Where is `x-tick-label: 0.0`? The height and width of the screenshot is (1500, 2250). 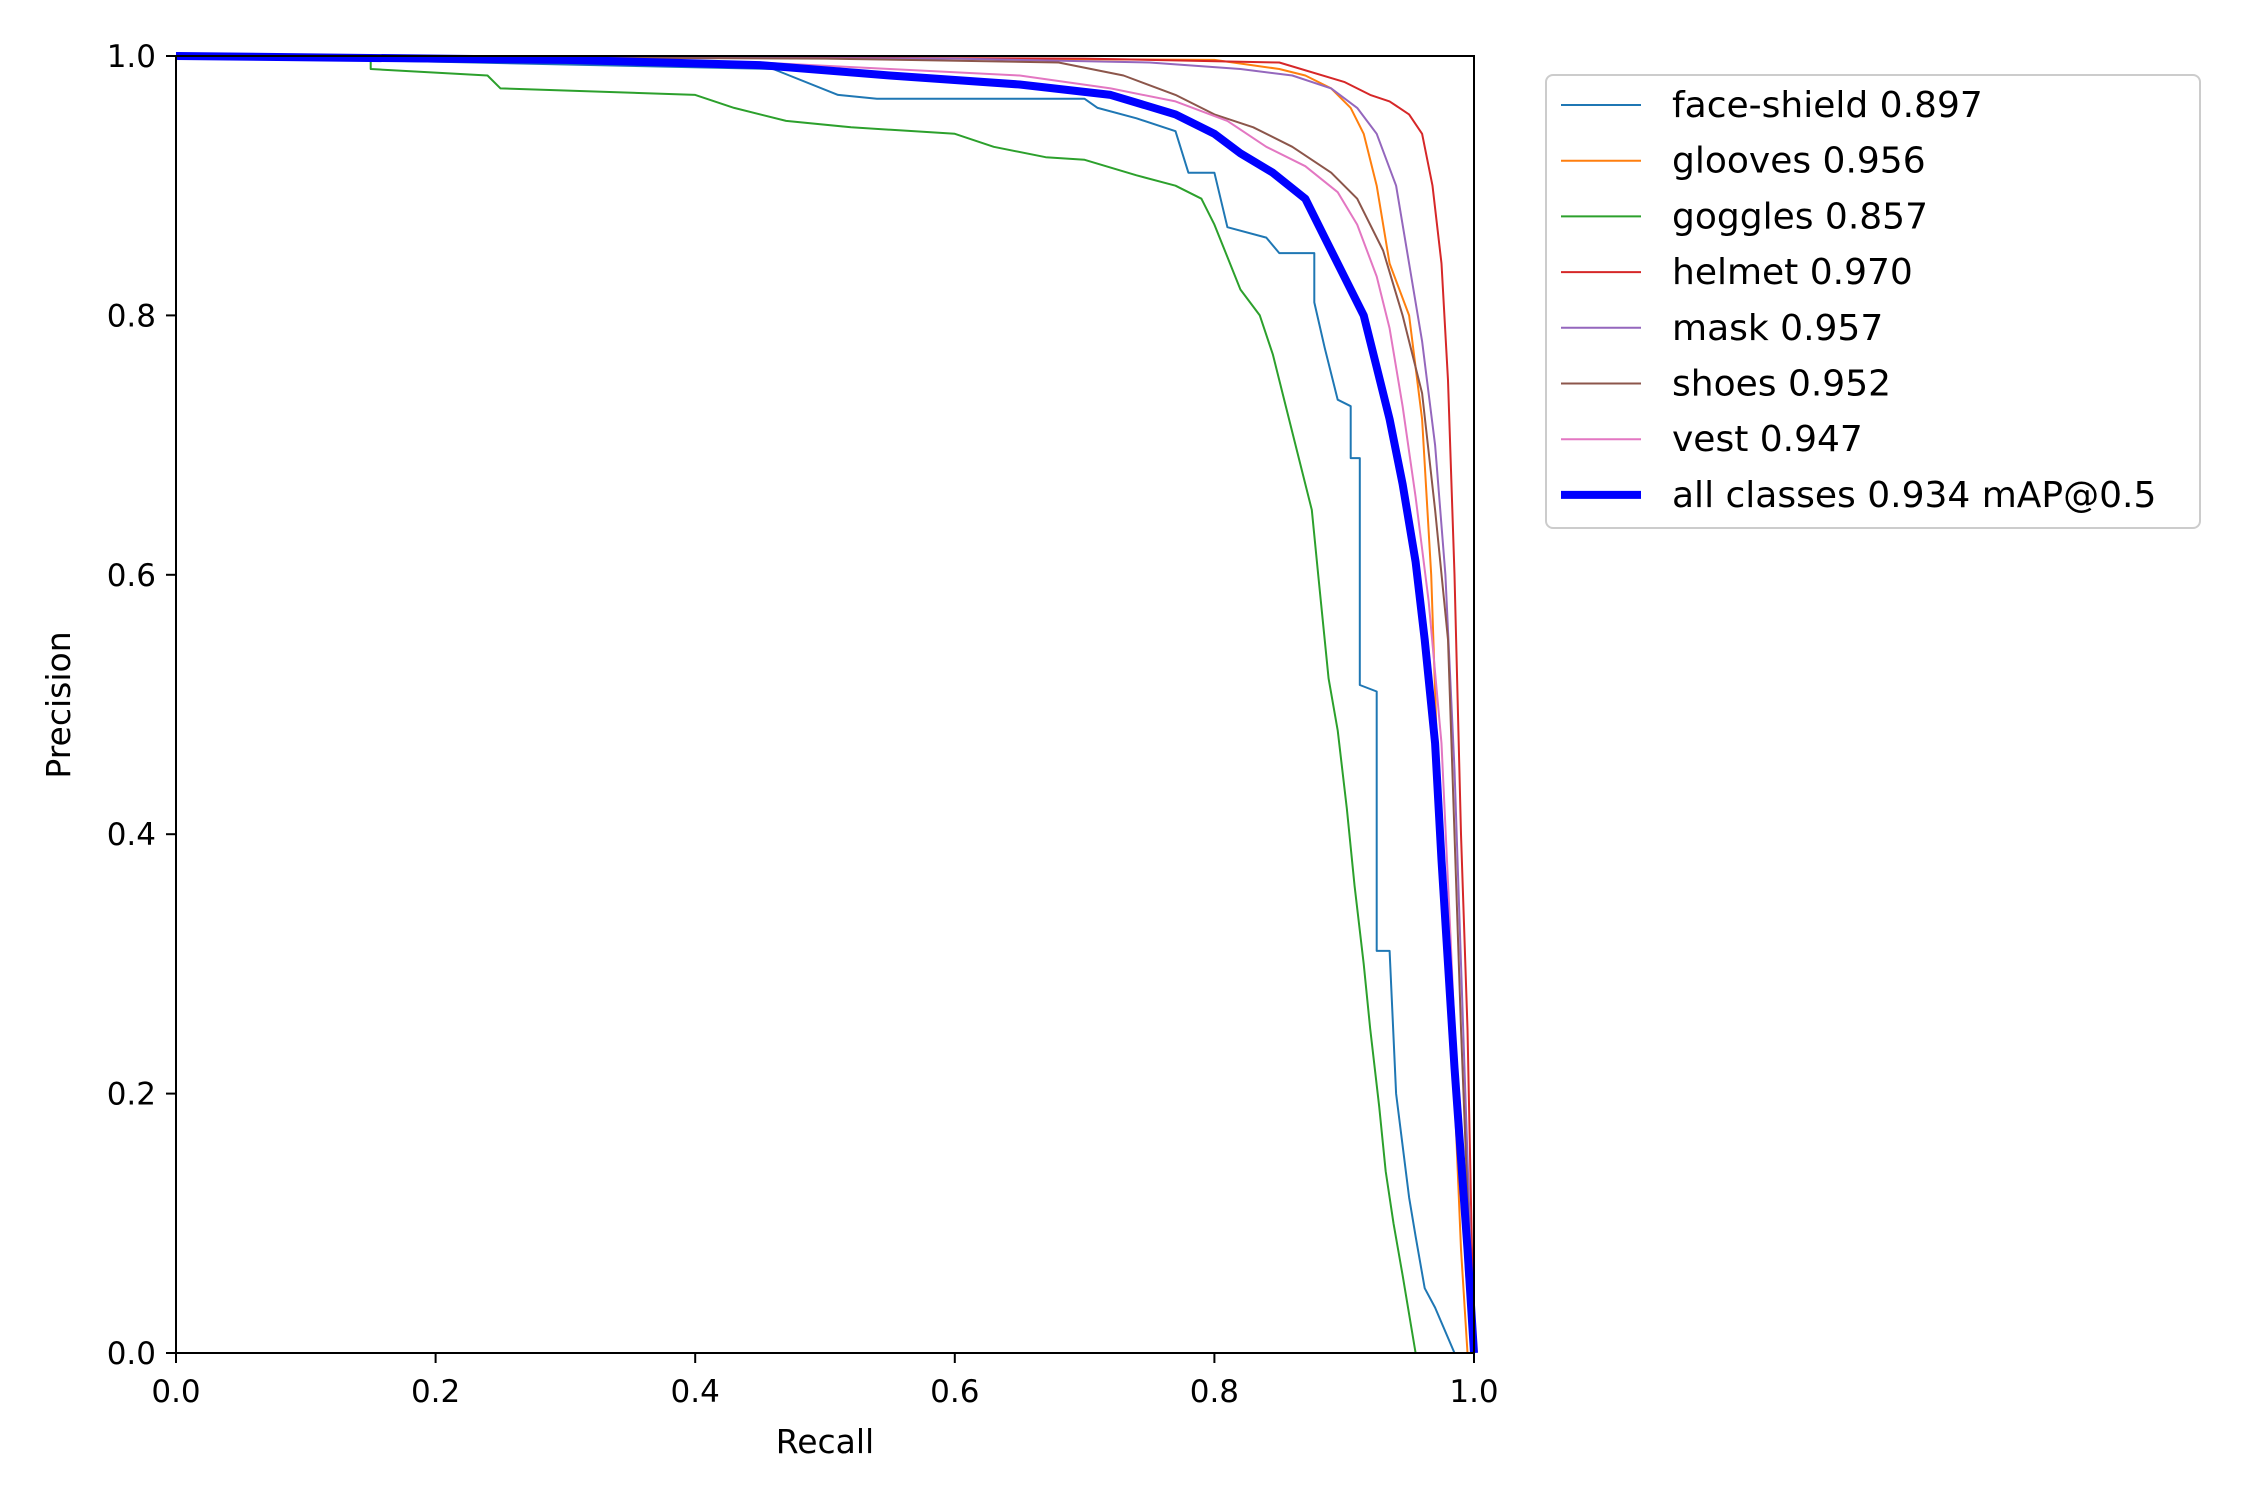
x-tick-label: 0.0 is located at coordinates (175, 1392).